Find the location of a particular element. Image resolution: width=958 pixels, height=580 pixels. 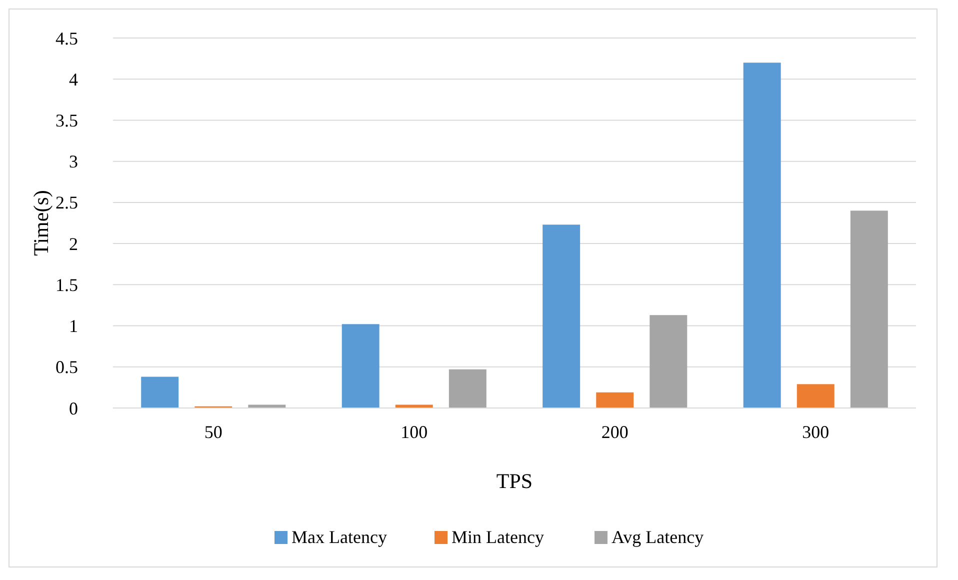

legend-label: Max Latency is located at coordinates (339, 537).